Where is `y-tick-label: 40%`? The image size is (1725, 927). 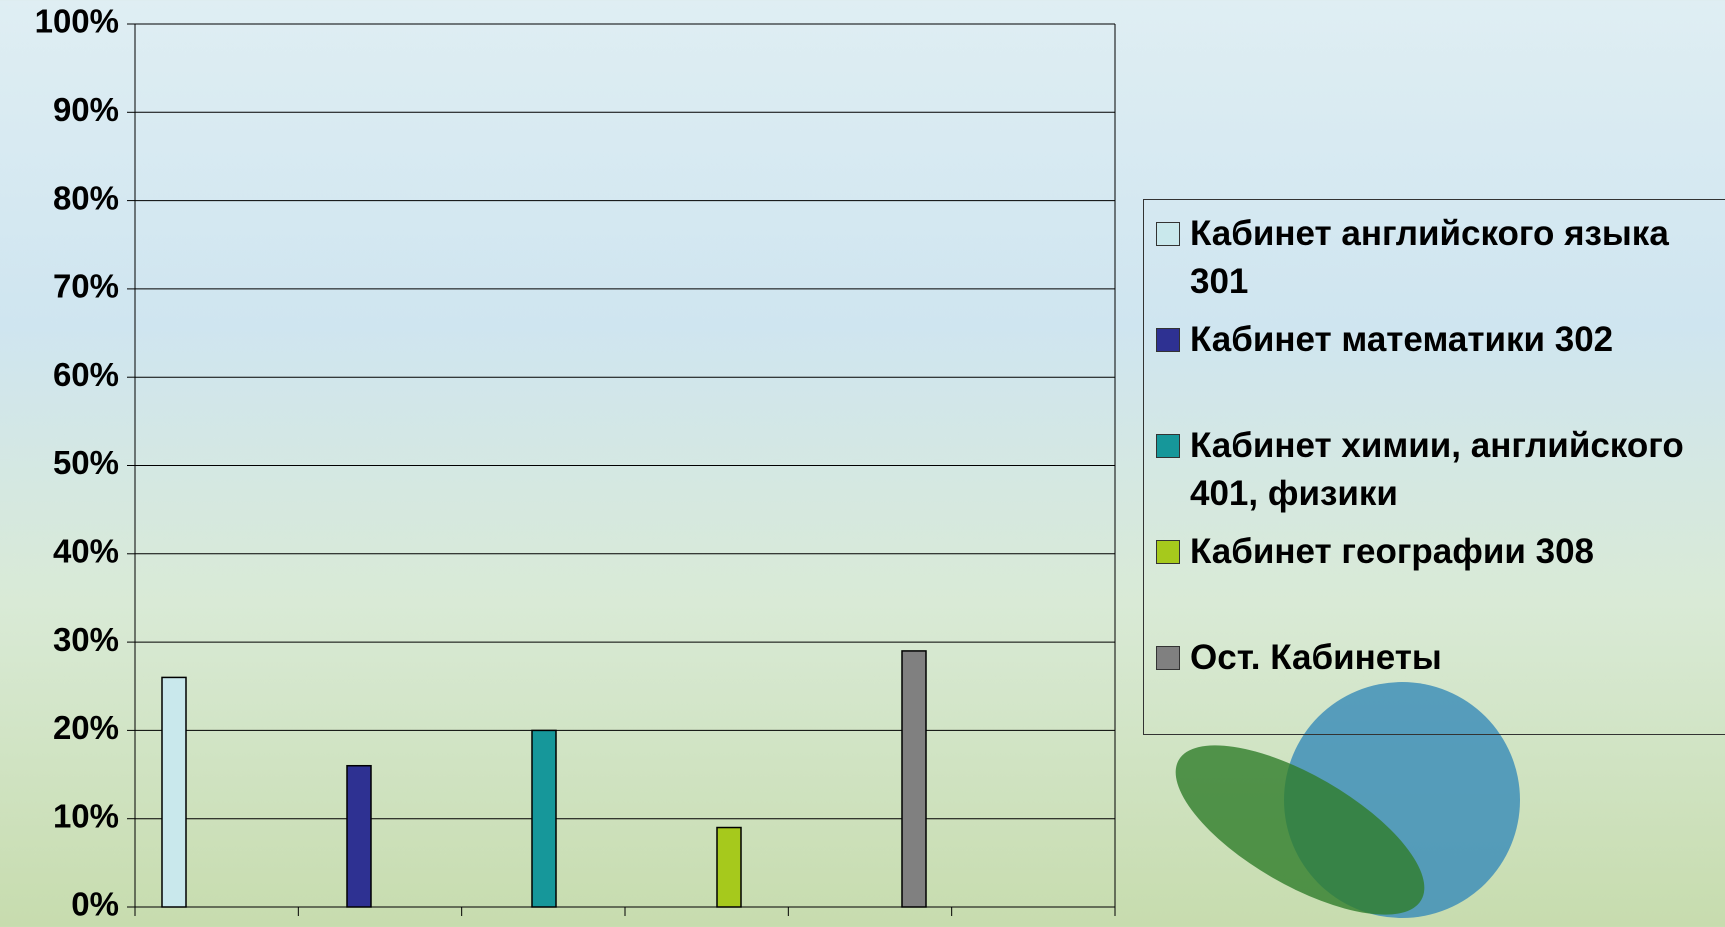
y-tick-label: 40% is located at coordinates (86, 551).